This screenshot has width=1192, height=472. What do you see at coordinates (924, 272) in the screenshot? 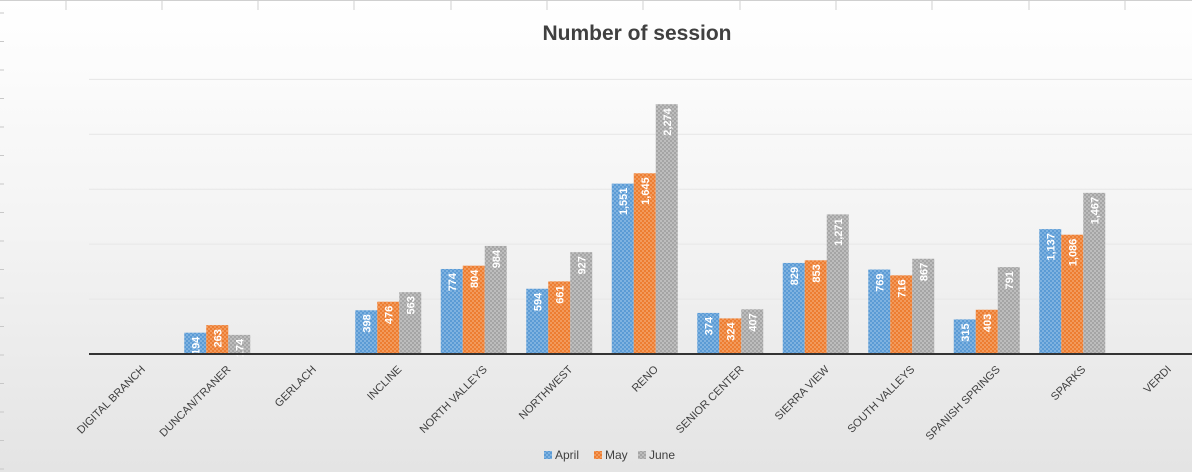
I see `data-label-june-9: 867` at bounding box center [924, 272].